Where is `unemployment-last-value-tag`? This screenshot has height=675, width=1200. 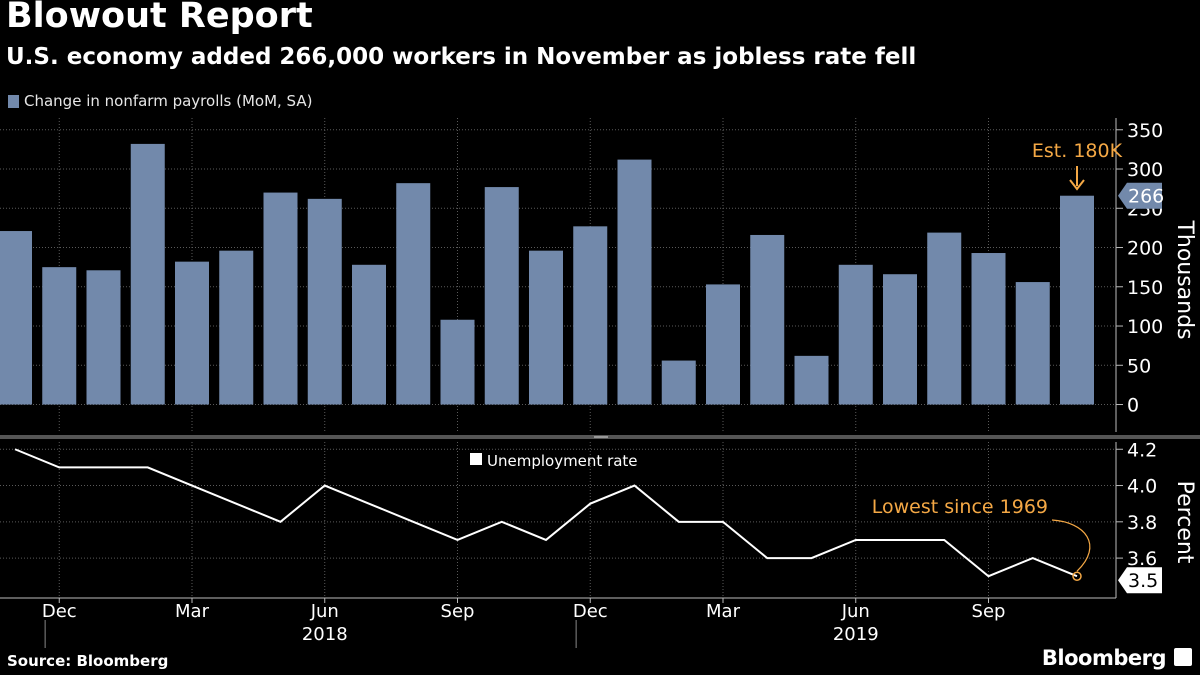
unemployment-last-value-tag is located at coordinates (1140, 580).